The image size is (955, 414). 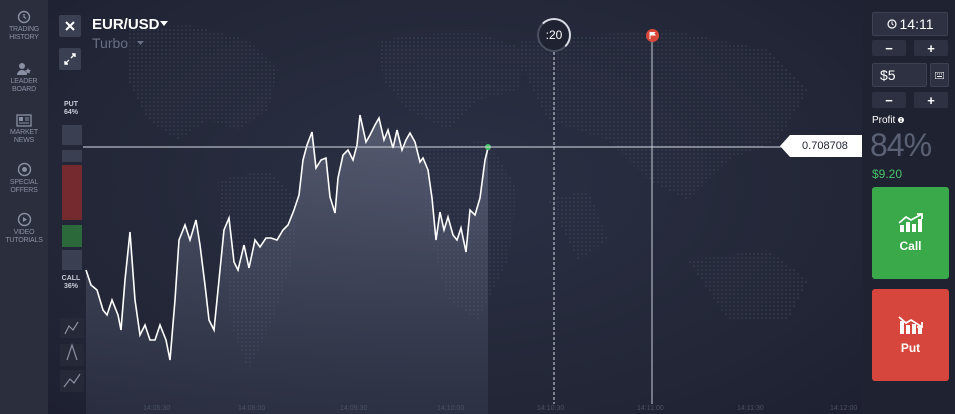 What do you see at coordinates (910, 348) in the screenshot?
I see `put-button-label: Put` at bounding box center [910, 348].